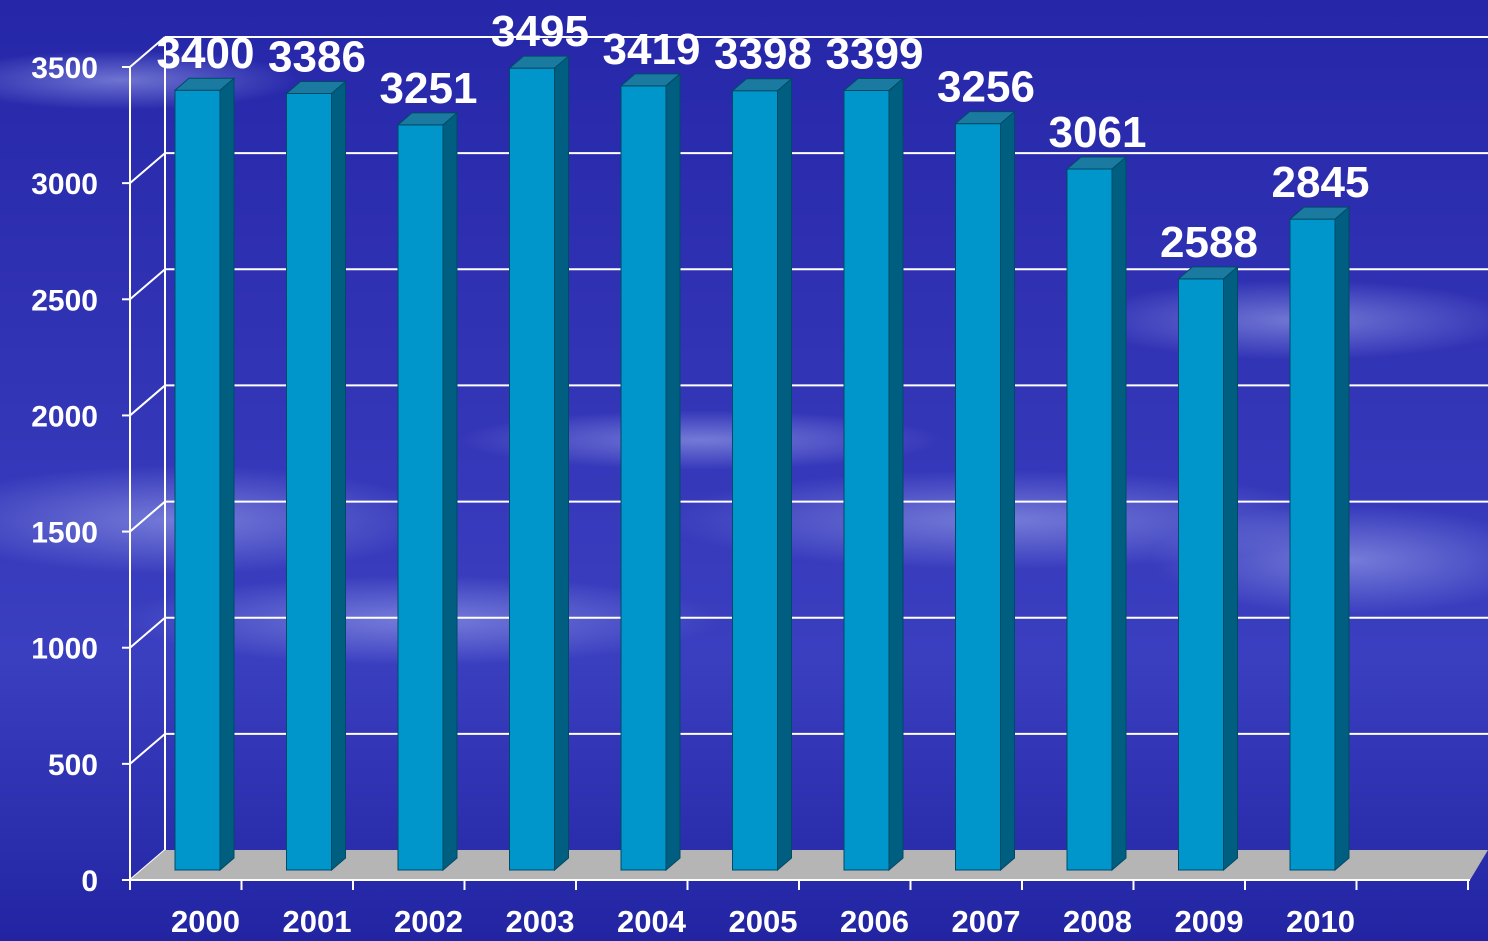 This screenshot has height=941, width=1488. Describe the element at coordinates (206, 53) in the screenshot. I see `data-label: 3400` at that location.